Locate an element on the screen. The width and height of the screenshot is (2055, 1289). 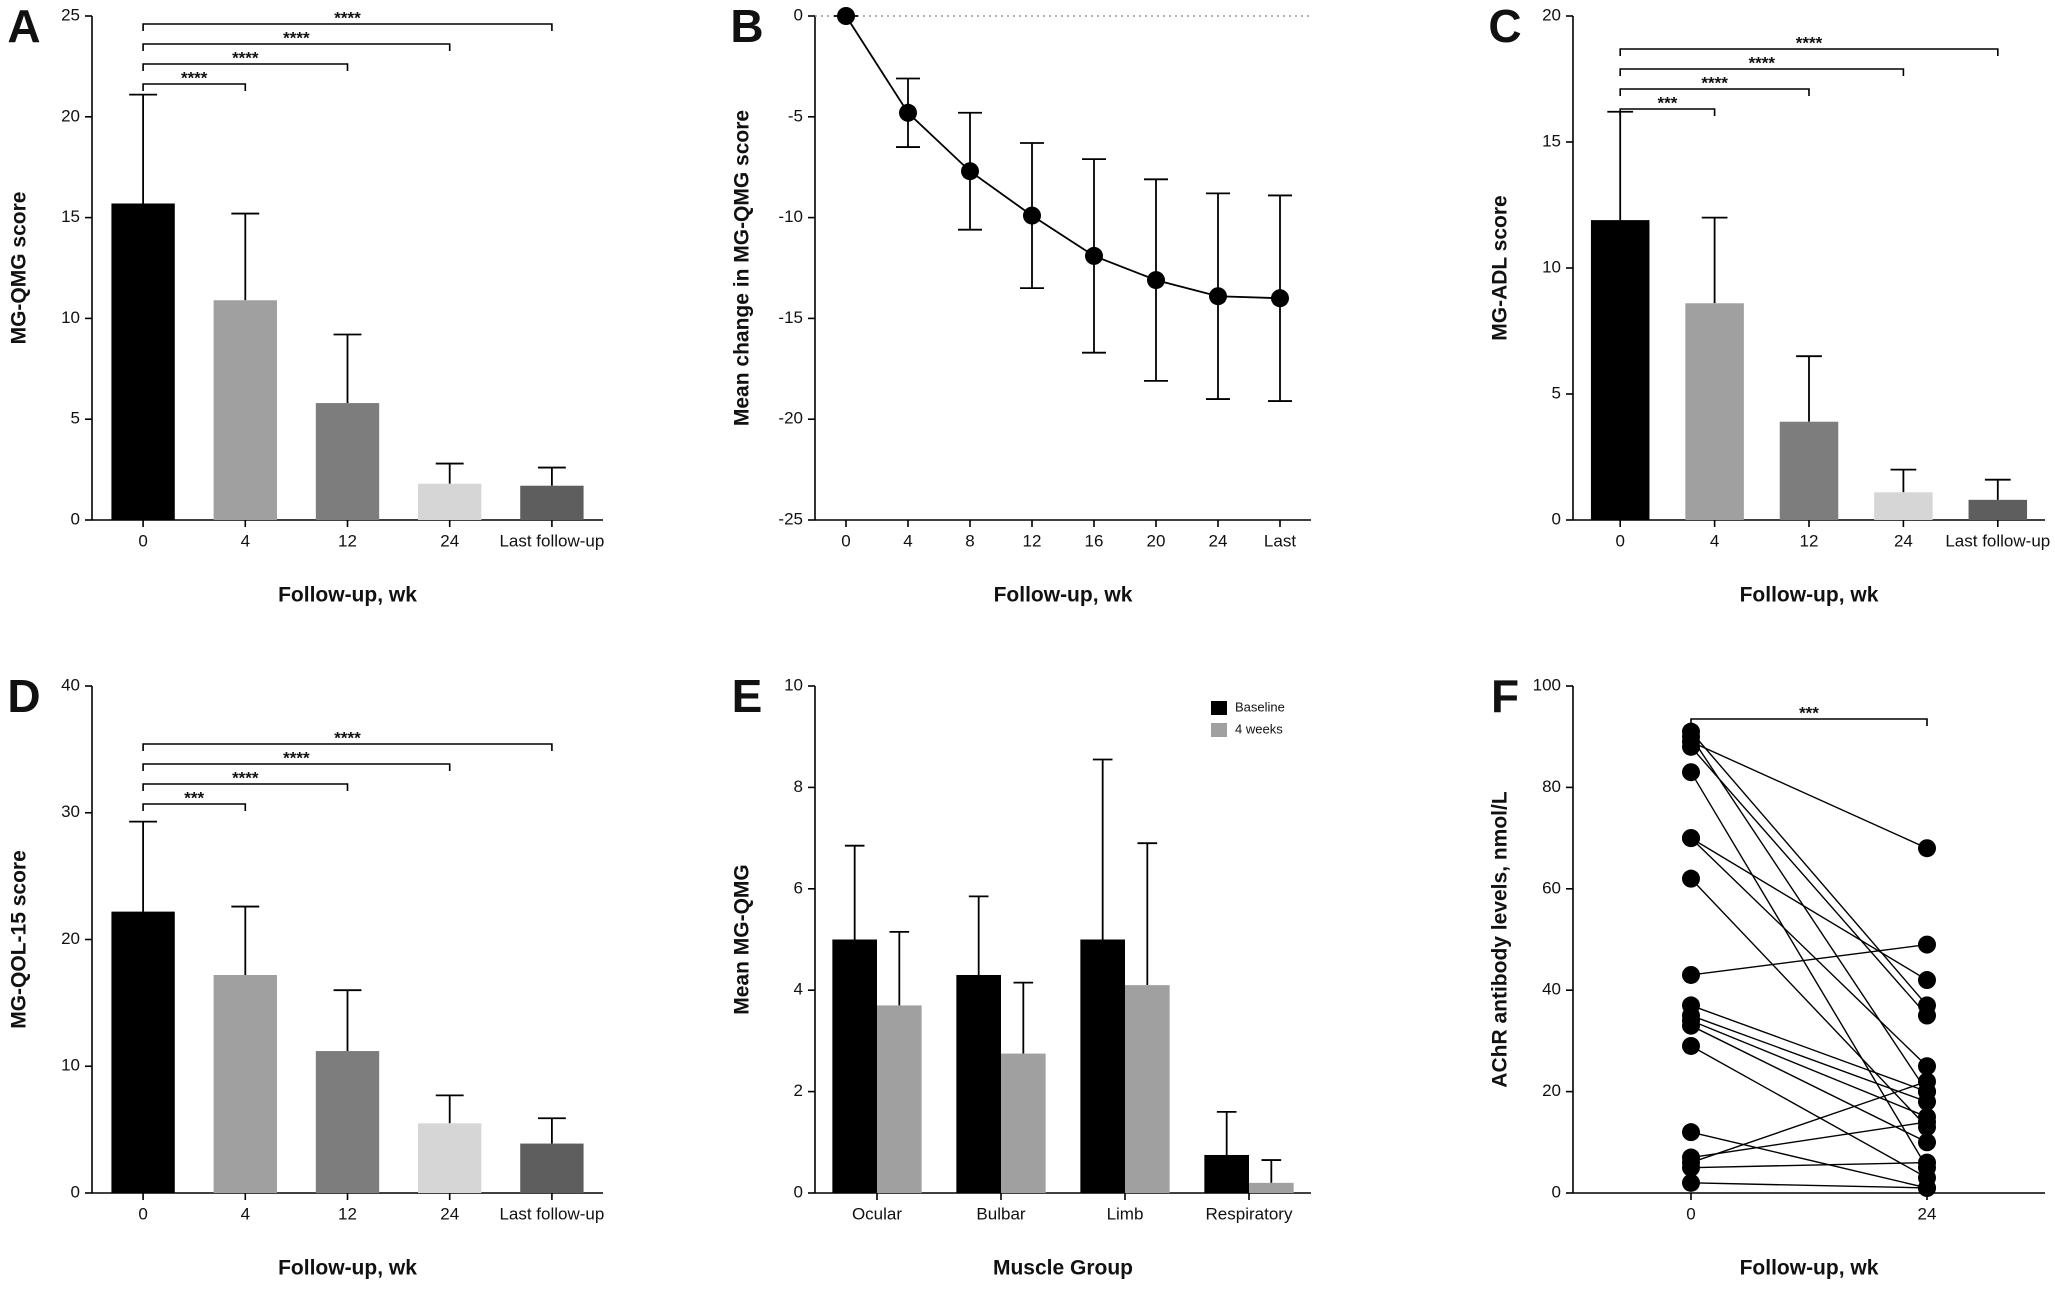
panel-label: A is located at coordinates (23, 26).